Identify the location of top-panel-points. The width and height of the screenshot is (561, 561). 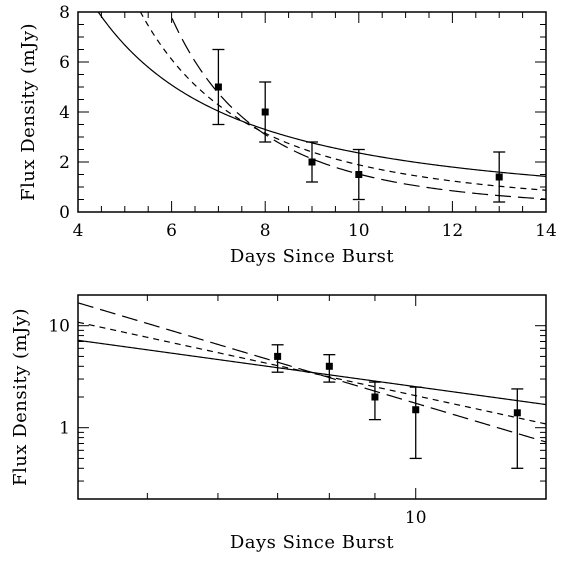
(359, 125).